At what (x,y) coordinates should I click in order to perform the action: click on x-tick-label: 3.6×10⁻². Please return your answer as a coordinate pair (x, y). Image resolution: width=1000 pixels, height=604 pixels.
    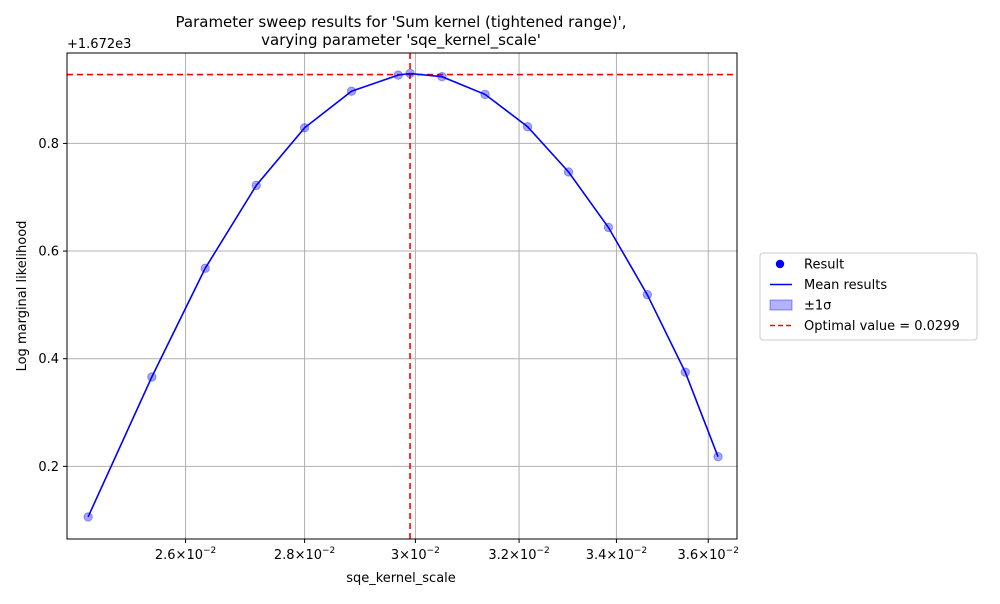
    Looking at the image, I should click on (708, 554).